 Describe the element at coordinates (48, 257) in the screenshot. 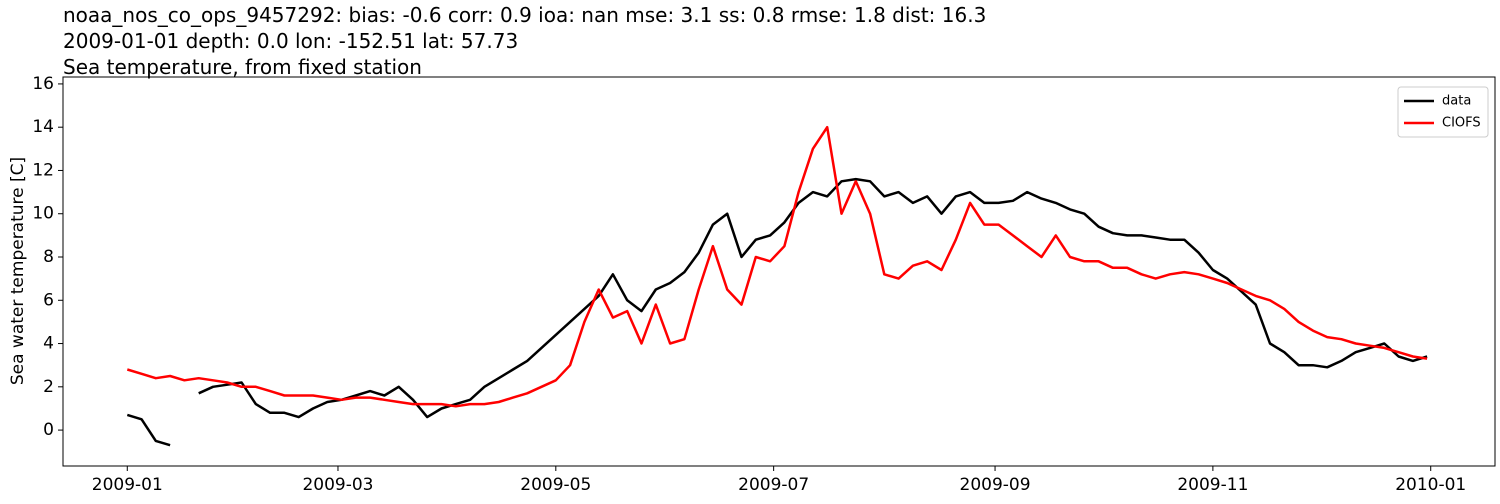

I see `y-tick-label: 8` at that location.